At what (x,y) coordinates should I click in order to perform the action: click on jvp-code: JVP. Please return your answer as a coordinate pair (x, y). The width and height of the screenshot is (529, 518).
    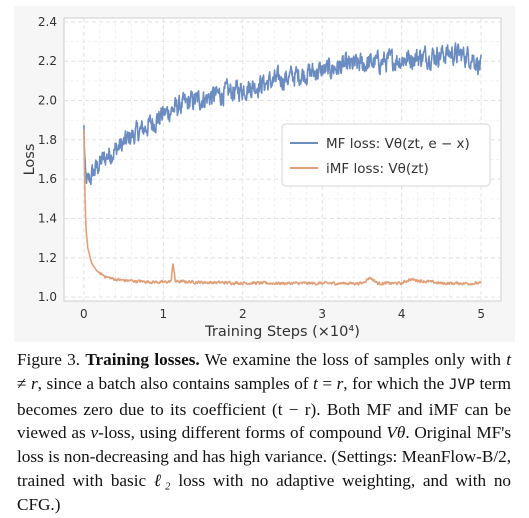
    Looking at the image, I should click on (461, 384).